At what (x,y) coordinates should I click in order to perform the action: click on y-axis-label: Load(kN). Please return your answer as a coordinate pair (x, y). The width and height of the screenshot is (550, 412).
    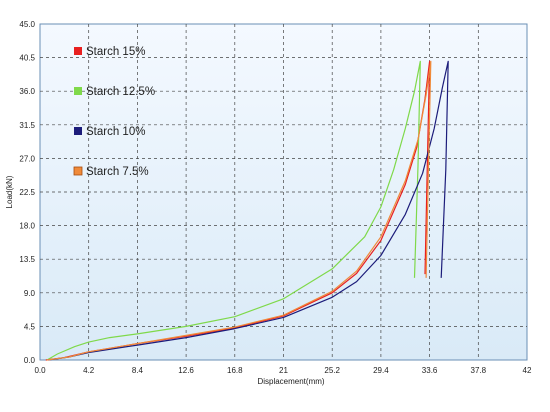
    Looking at the image, I should click on (9, 191).